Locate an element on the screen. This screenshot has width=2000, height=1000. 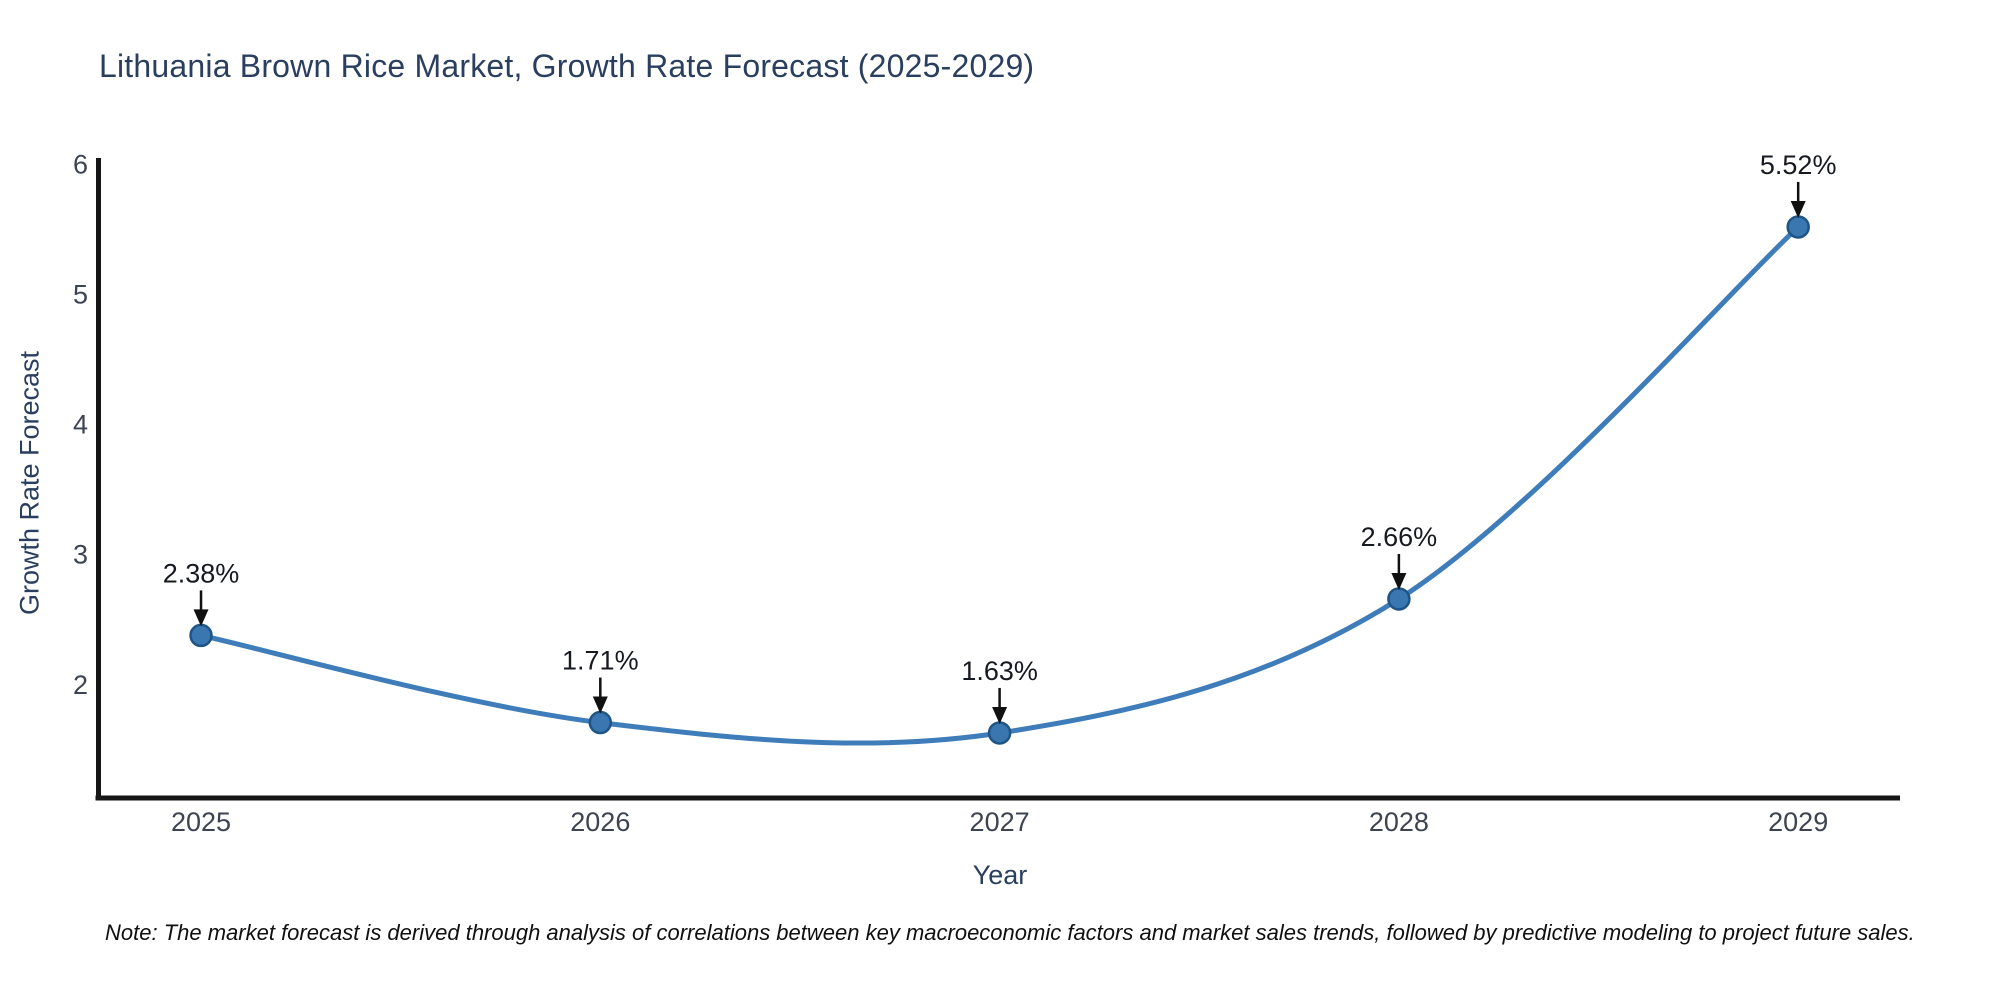
y-tick-label: 5 is located at coordinates (80, 295).